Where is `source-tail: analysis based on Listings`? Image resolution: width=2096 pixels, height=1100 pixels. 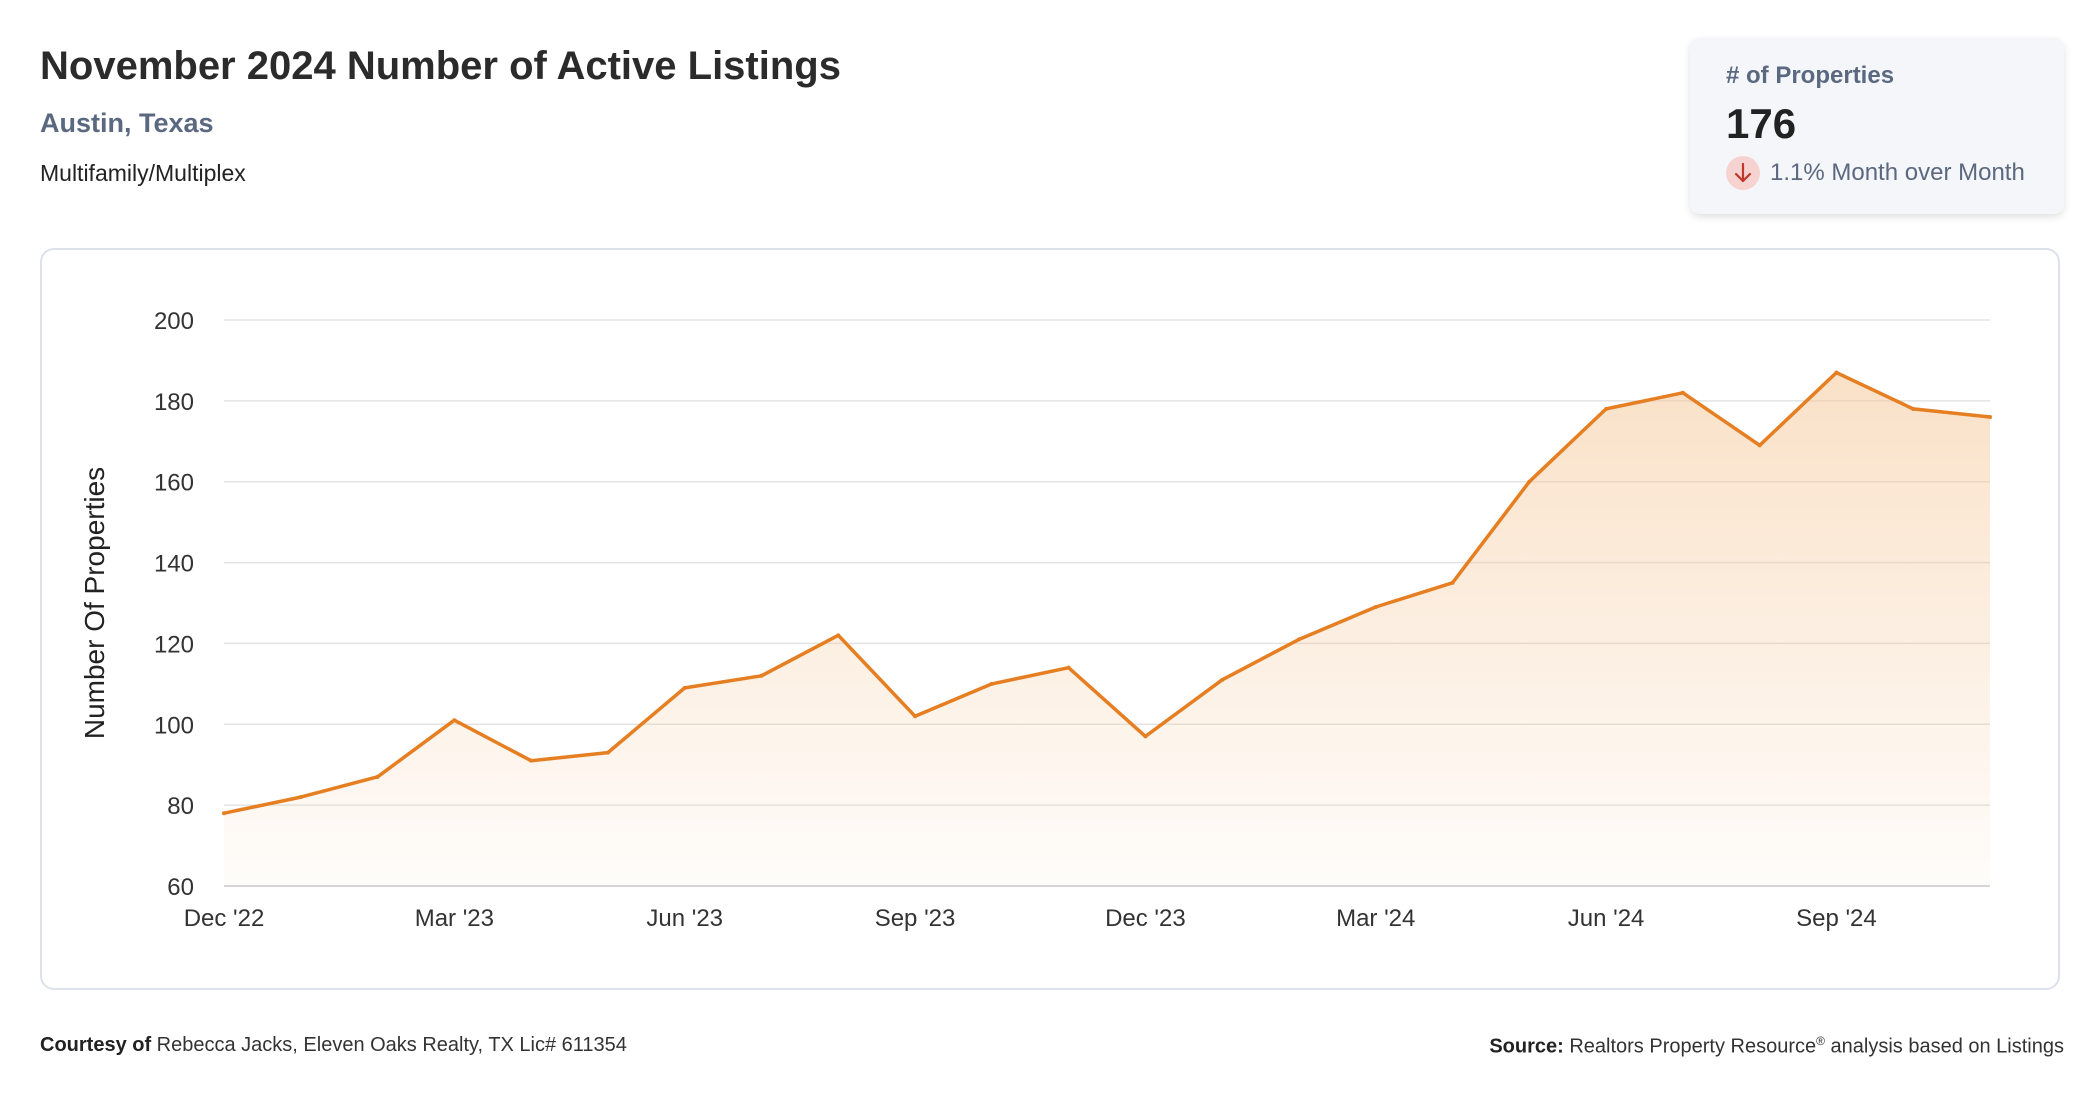
source-tail: analysis based on Listings is located at coordinates (1944, 1046).